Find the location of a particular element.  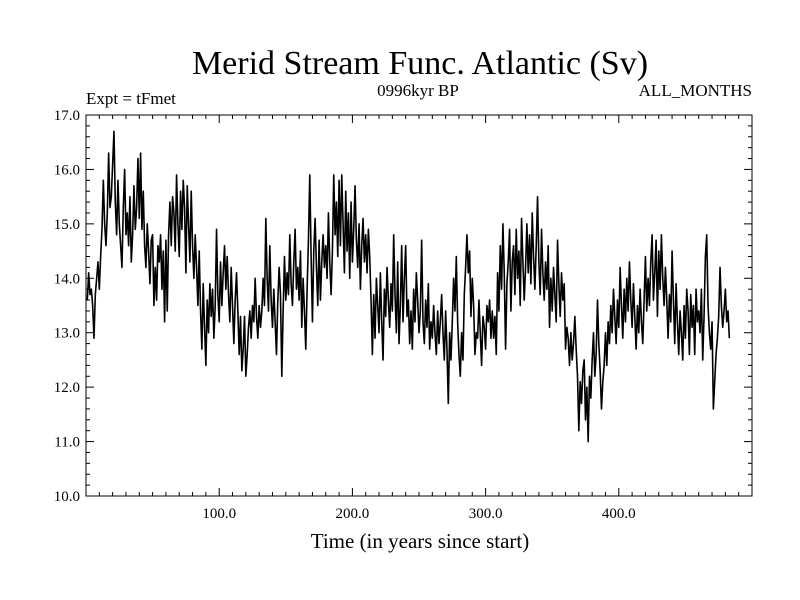

x-tick-label: 400.0 is located at coordinates (619, 514).